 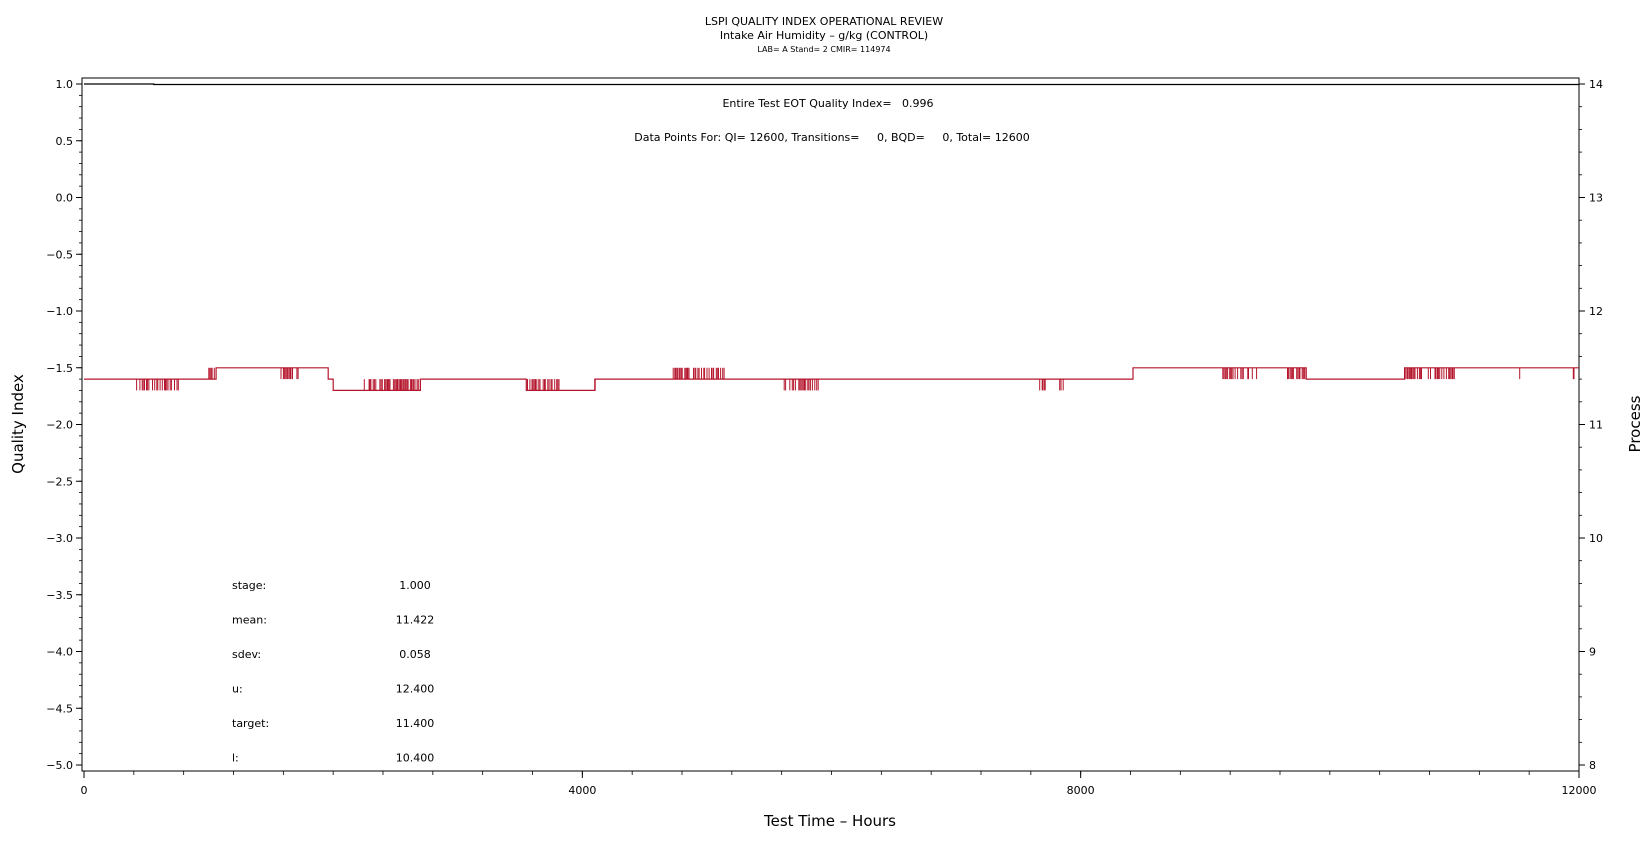 I want to click on y2-tick-label: 9, so click(x=1592, y=652).